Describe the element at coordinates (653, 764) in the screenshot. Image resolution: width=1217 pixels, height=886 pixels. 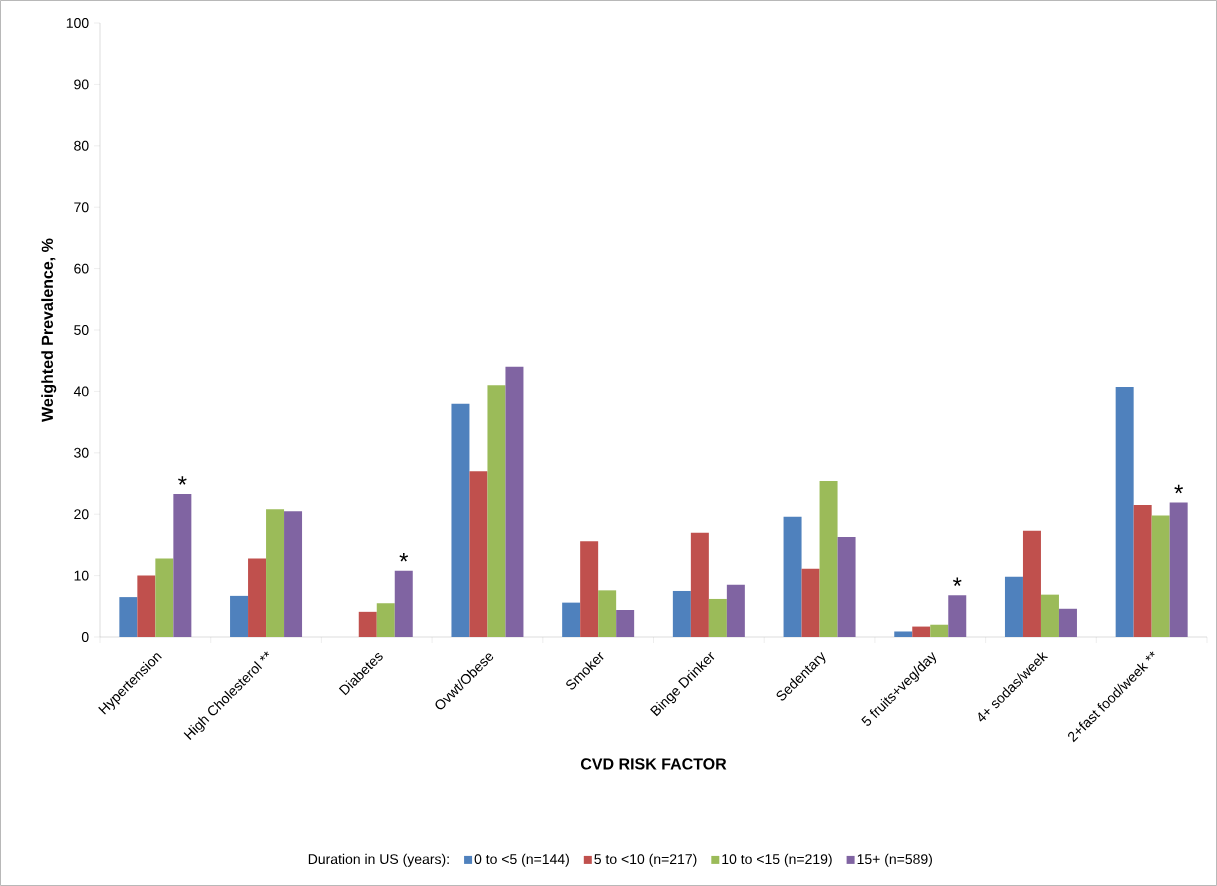
I see `x-axis-title: CVD RISK FACTOR` at that location.